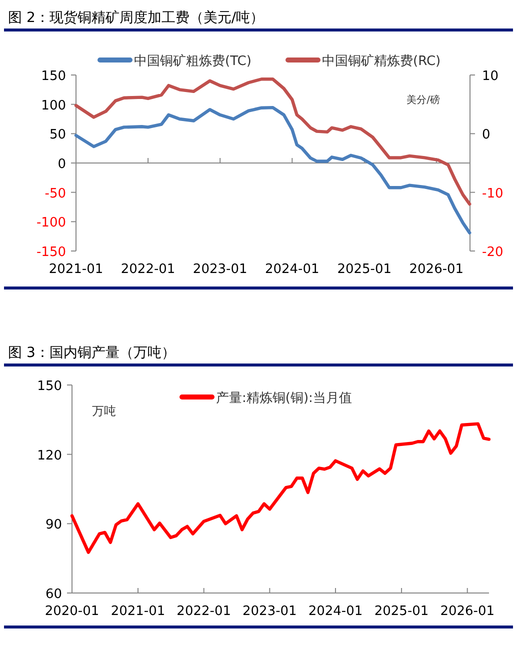 The height and width of the screenshot is (657, 517). What do you see at coordinates (486, 135) in the screenshot?
I see `y2-tick-label: 0` at bounding box center [486, 135].